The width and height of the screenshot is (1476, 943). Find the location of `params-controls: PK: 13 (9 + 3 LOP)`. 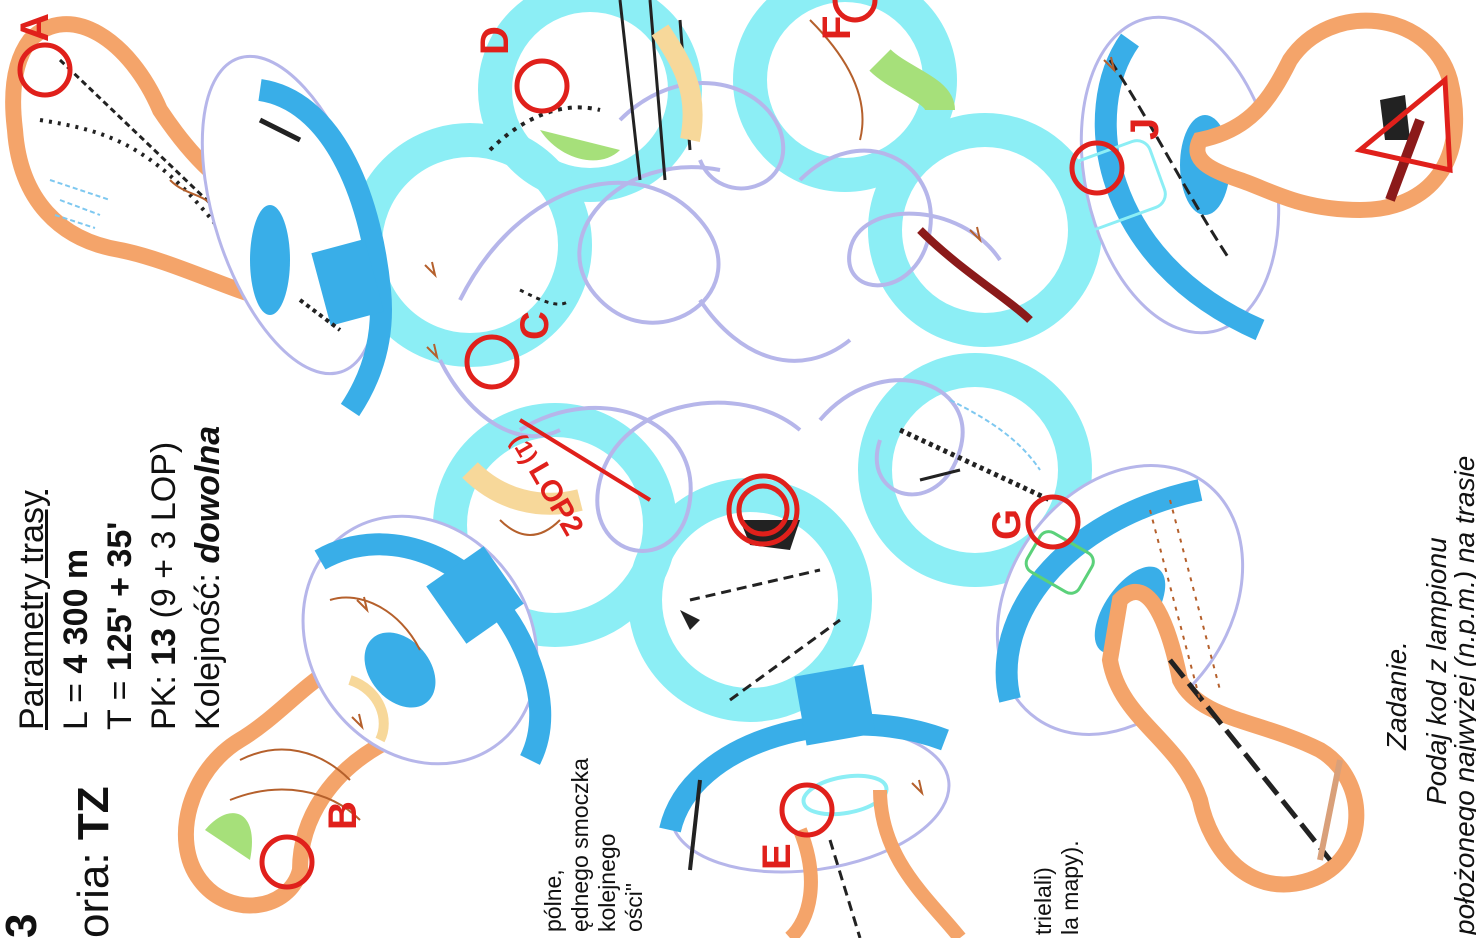

params-controls: PK: 13 (9 + 3 LOP) is located at coordinates (164, 585).